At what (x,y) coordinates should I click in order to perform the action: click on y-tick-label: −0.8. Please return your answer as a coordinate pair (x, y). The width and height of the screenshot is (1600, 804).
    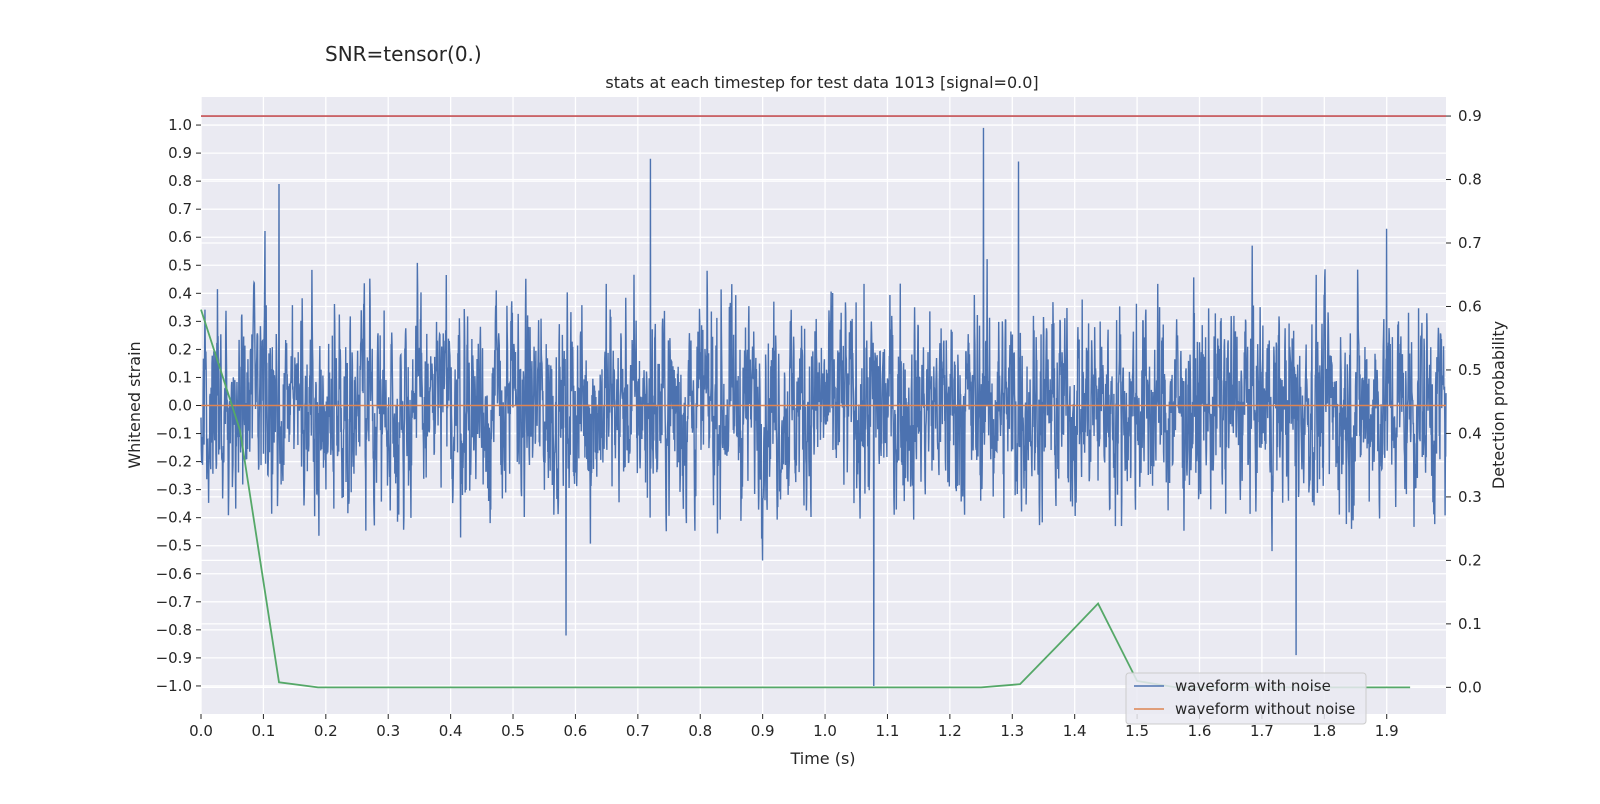
    Looking at the image, I should click on (174, 630).